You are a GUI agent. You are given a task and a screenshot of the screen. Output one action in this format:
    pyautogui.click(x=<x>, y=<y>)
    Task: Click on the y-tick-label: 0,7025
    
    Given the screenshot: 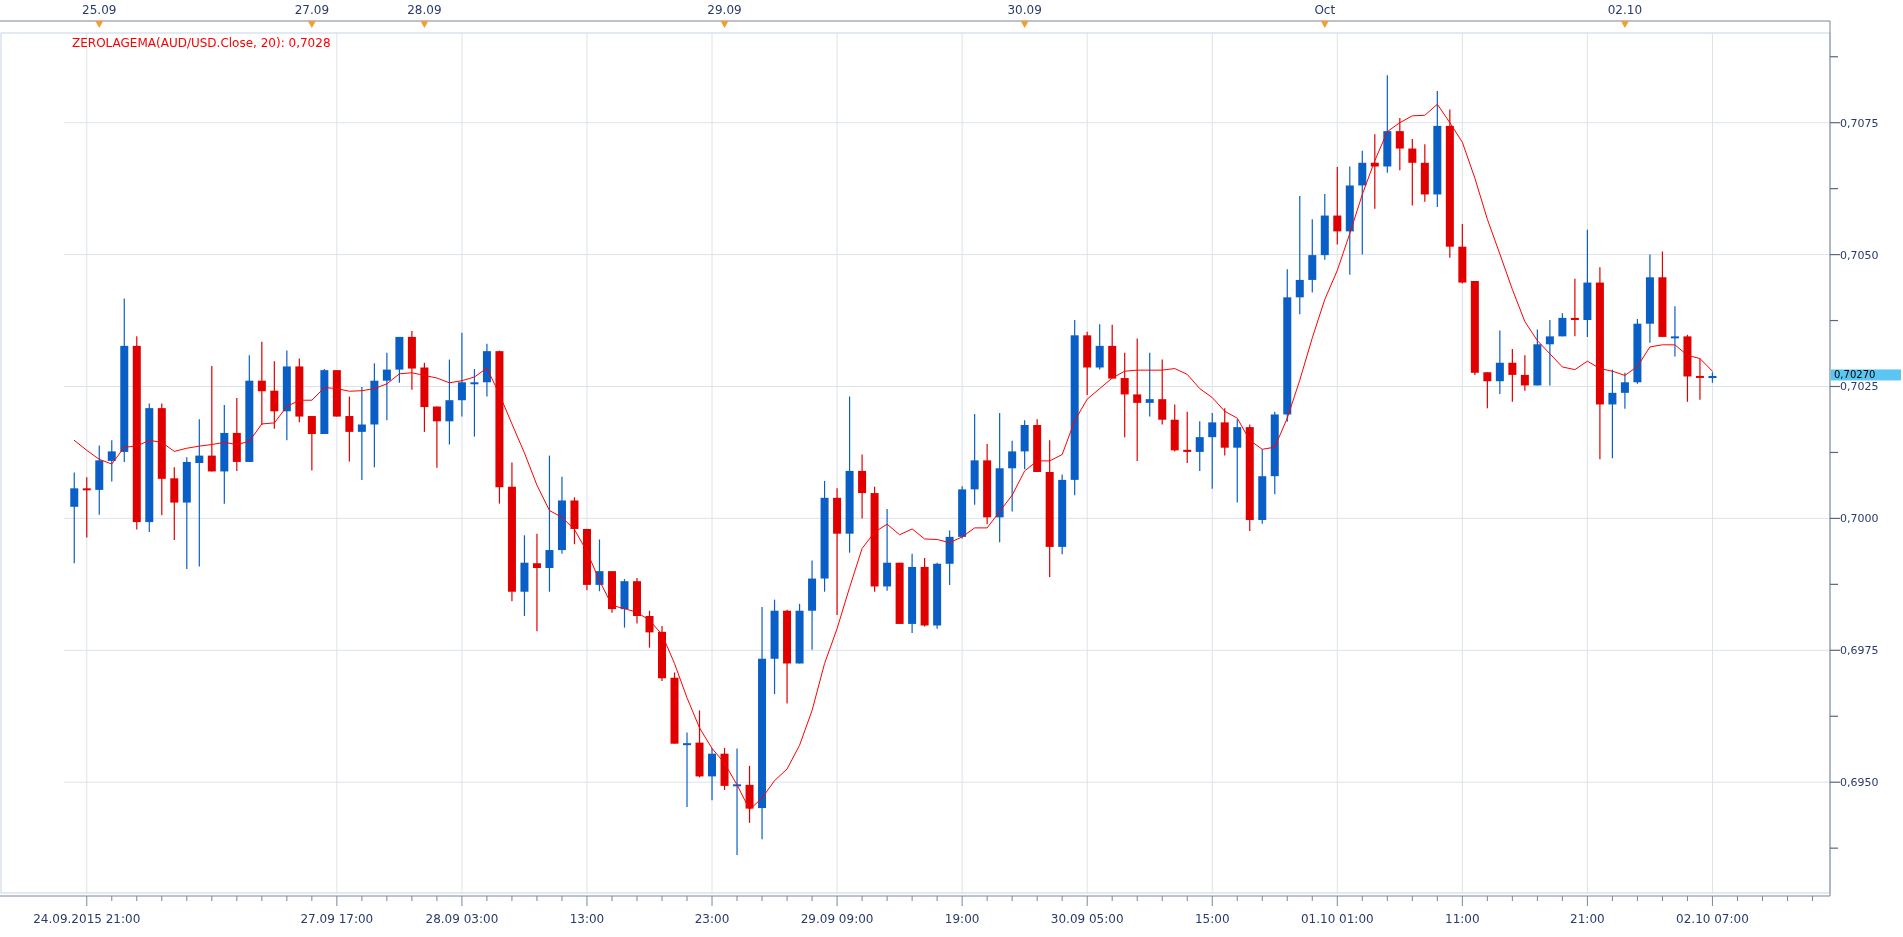 What is the action you would take?
    pyautogui.click(x=1859, y=387)
    